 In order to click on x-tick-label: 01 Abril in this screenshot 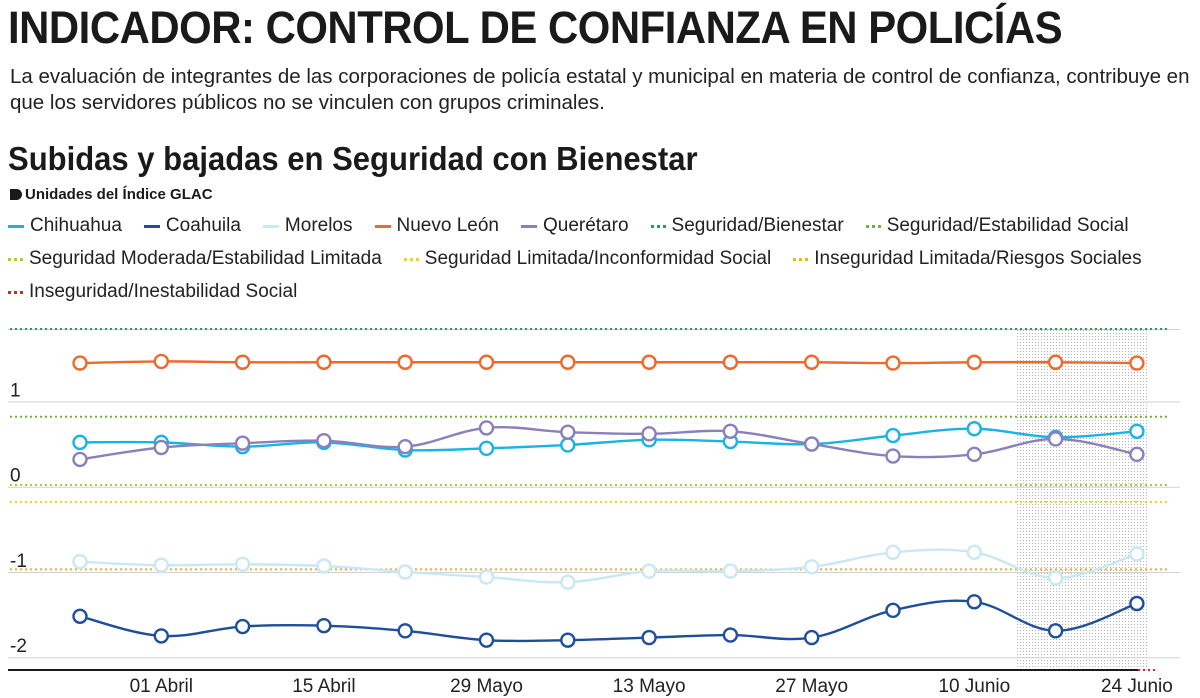, I will do `click(161, 686)`.